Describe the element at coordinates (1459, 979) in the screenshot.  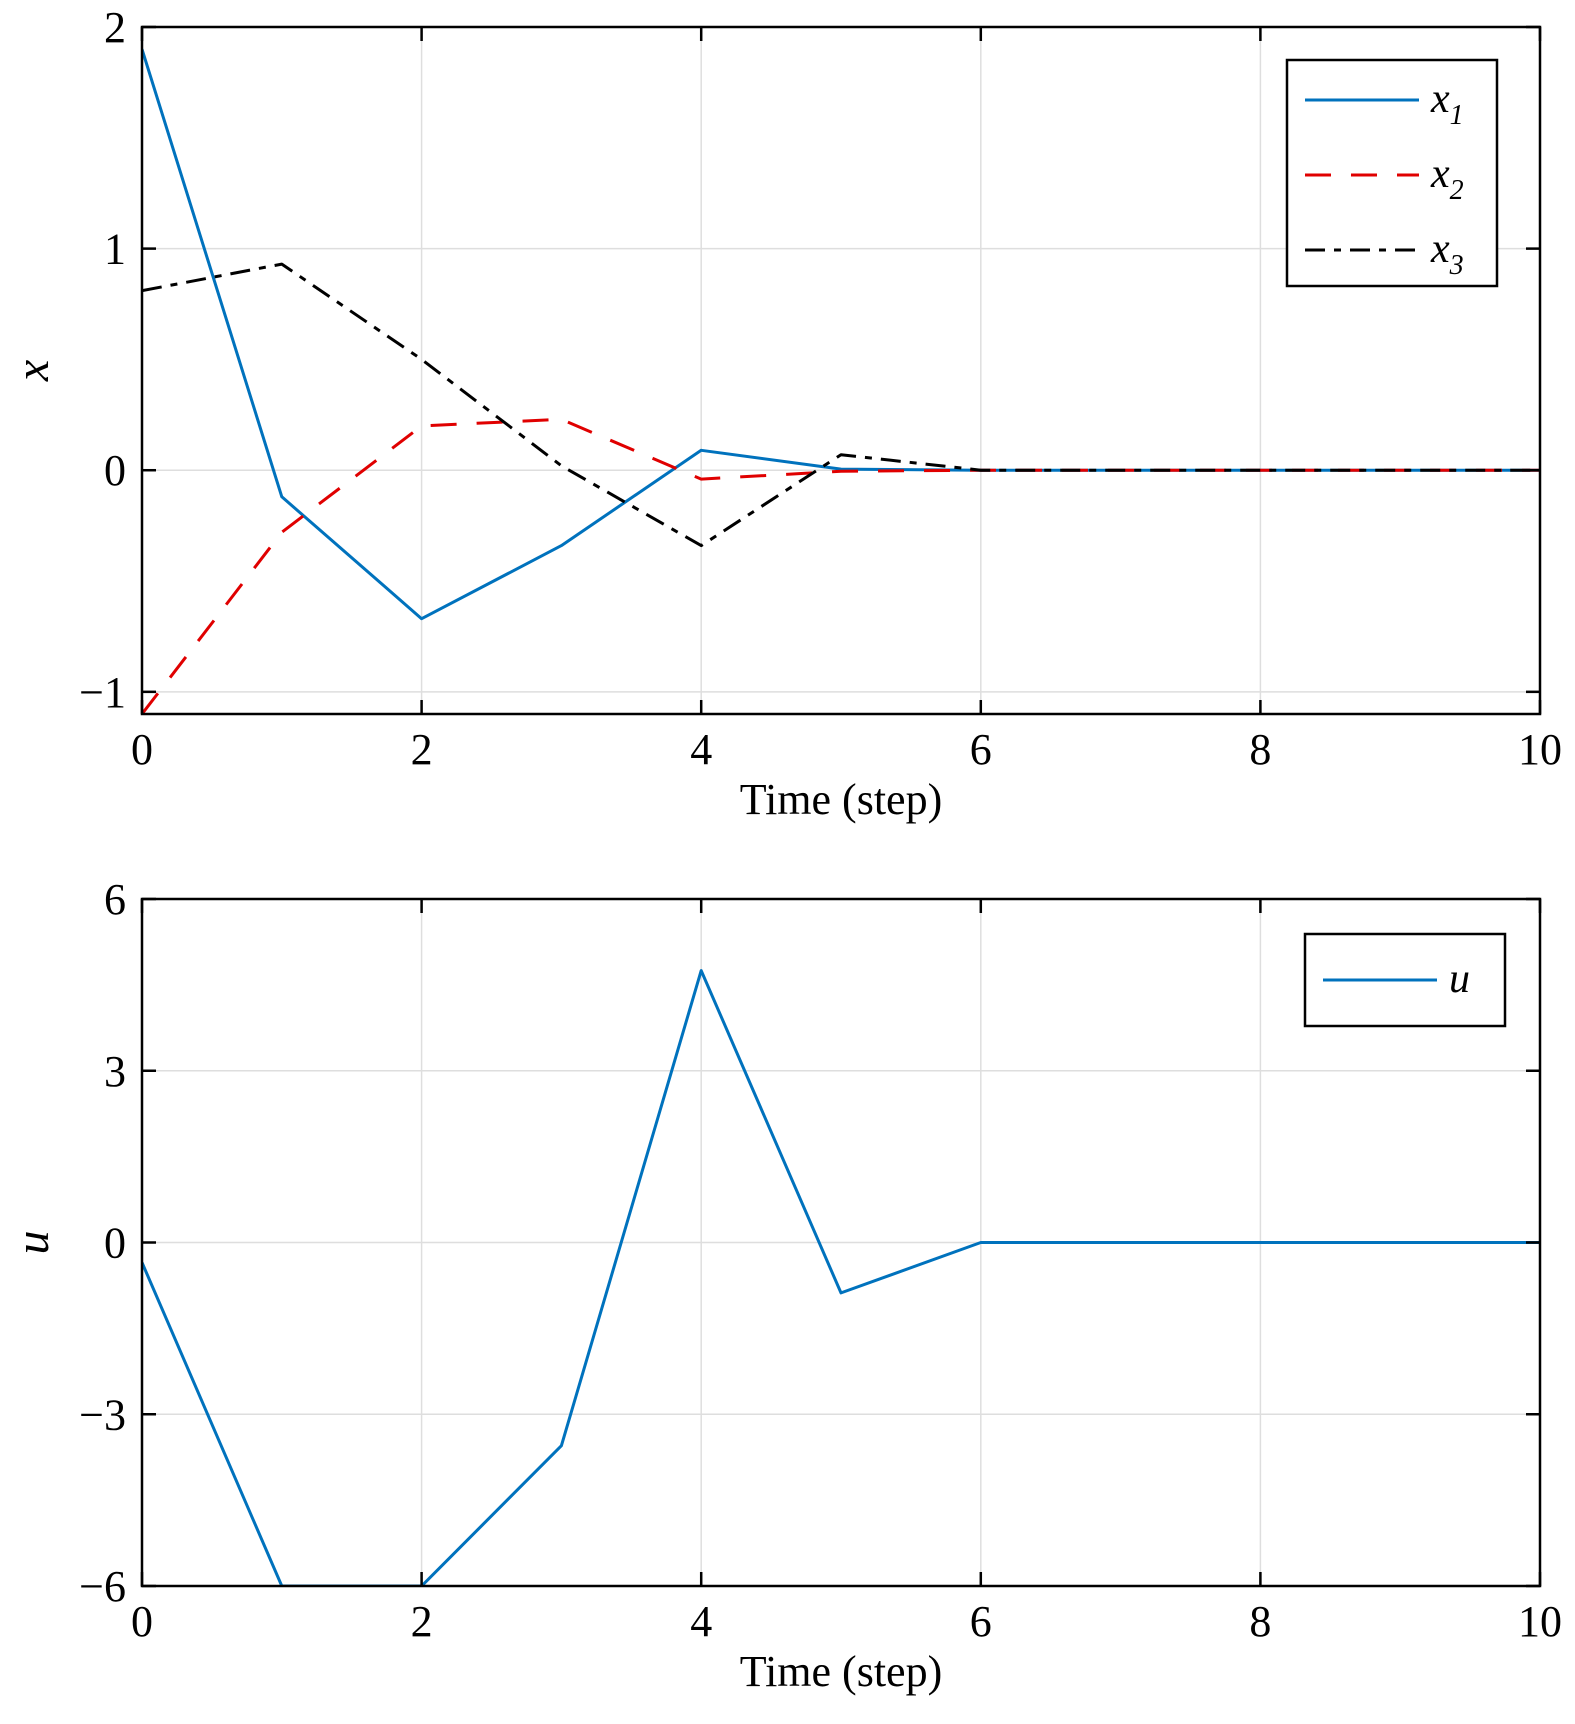
I see `legend-label-u: u` at that location.